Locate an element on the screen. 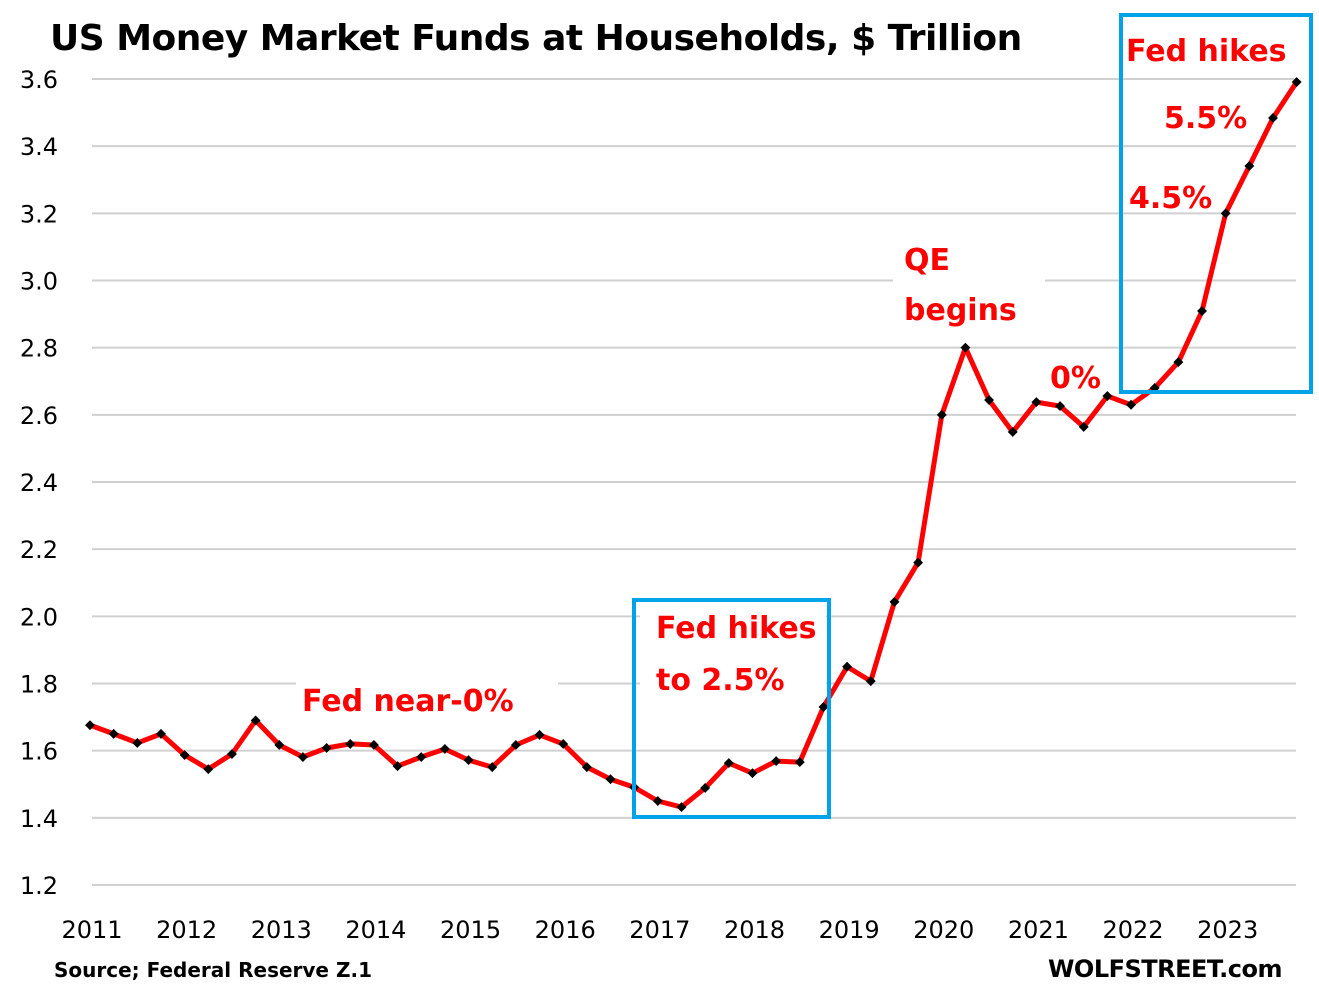 The height and width of the screenshot is (997, 1319). x-tick-label: 2011 is located at coordinates (91, 930).